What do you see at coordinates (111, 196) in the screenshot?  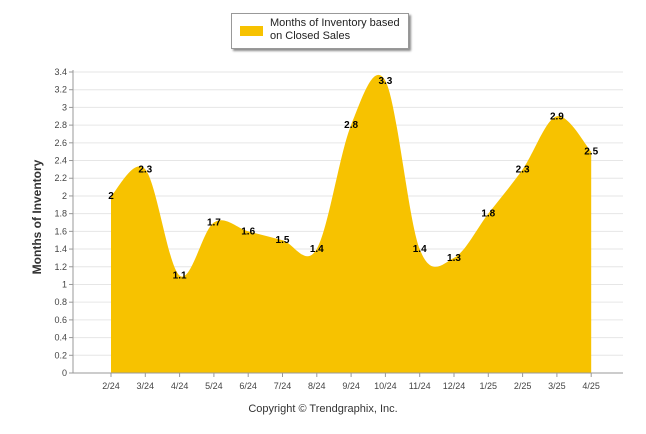 I see `data-label: 2` at bounding box center [111, 196].